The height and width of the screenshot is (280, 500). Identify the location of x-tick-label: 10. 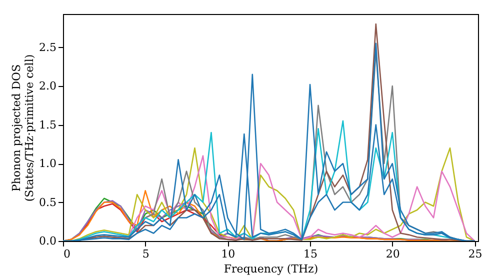
(228, 254).